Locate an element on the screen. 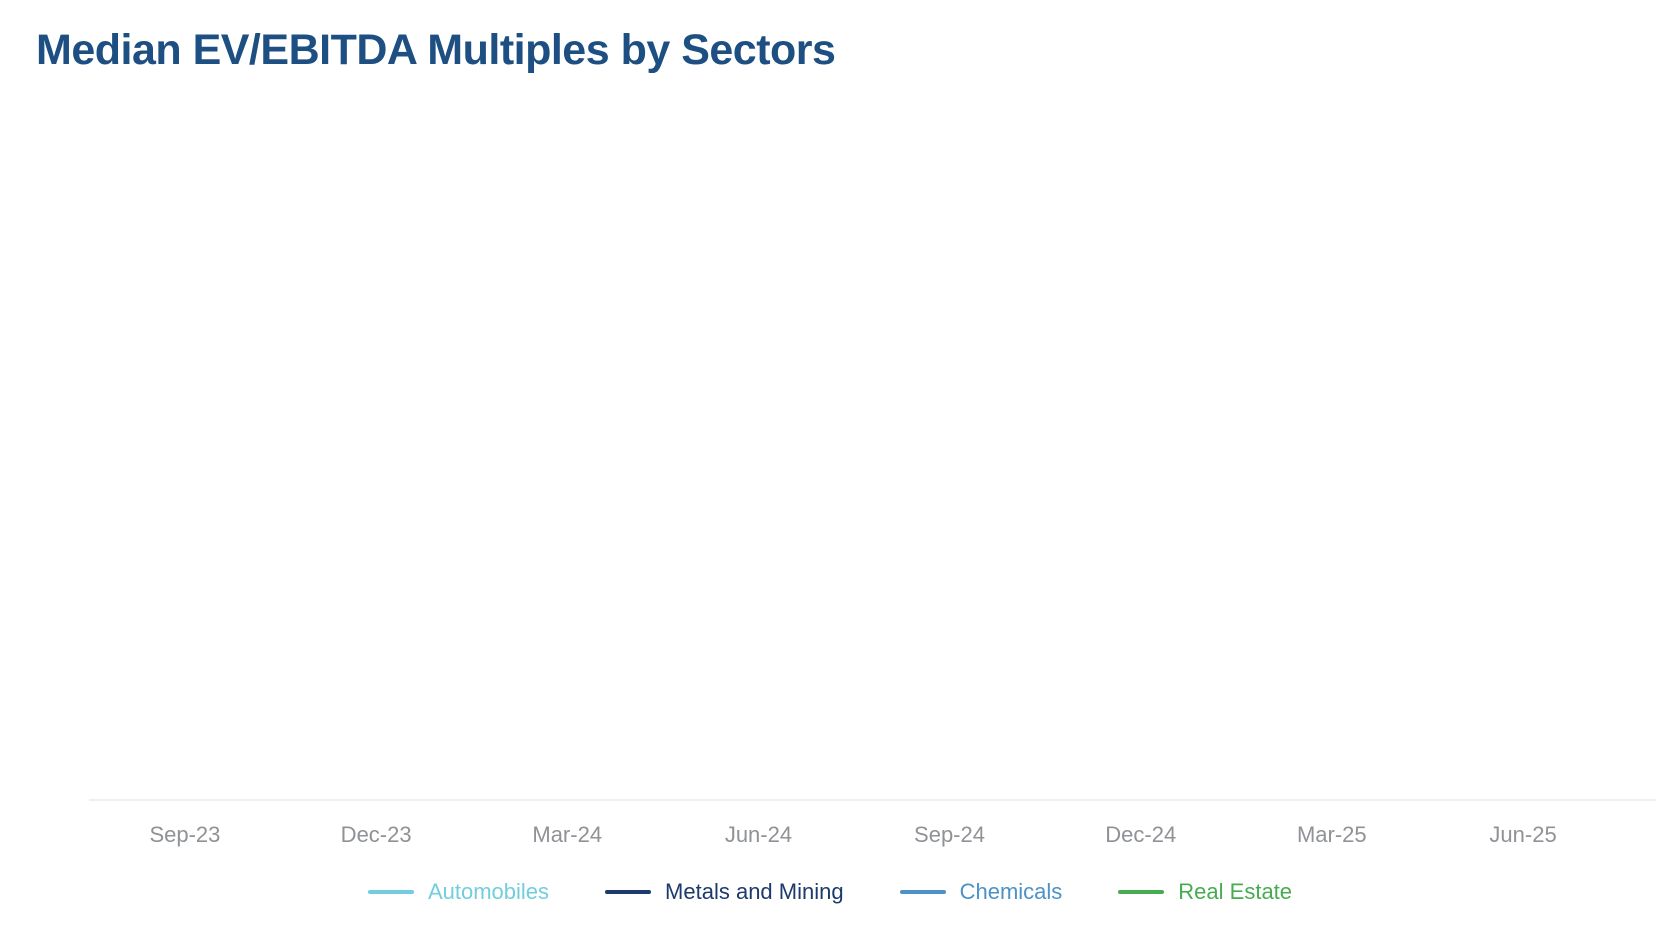 Image resolution: width=1660 pixels, height=930 pixels. chart-title: Median EV/EBITDA Multiples by Sectors is located at coordinates (436, 50).